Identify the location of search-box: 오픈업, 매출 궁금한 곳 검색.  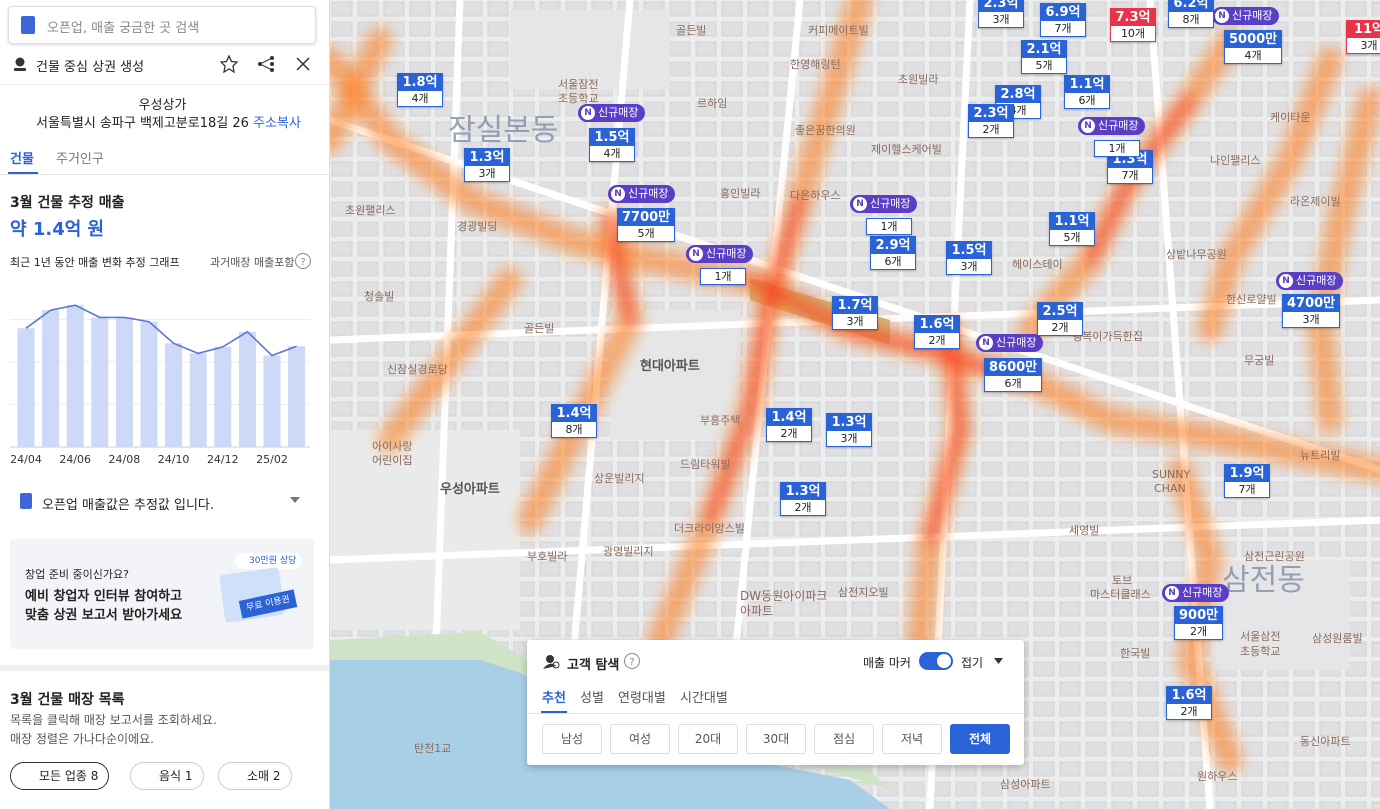
(162, 25).